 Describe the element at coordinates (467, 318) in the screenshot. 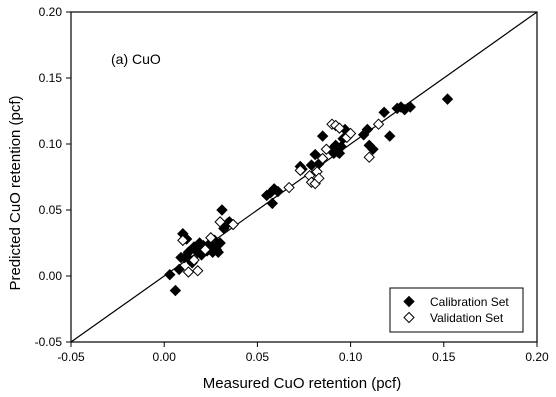

I see `legend-label-validation: Validation Set` at that location.